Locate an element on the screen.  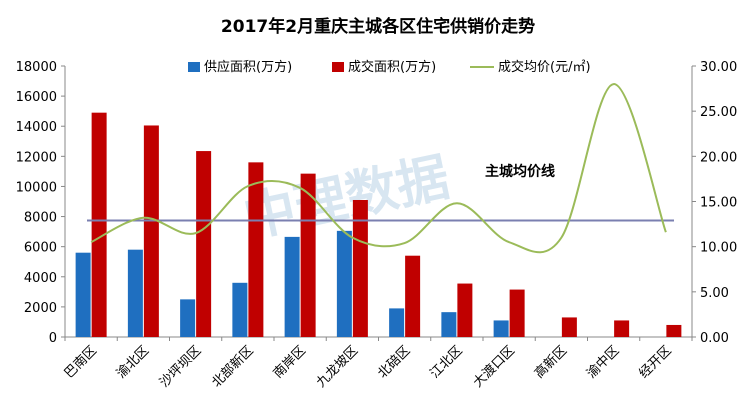
left-tick-label: 0 is located at coordinates (53, 338).